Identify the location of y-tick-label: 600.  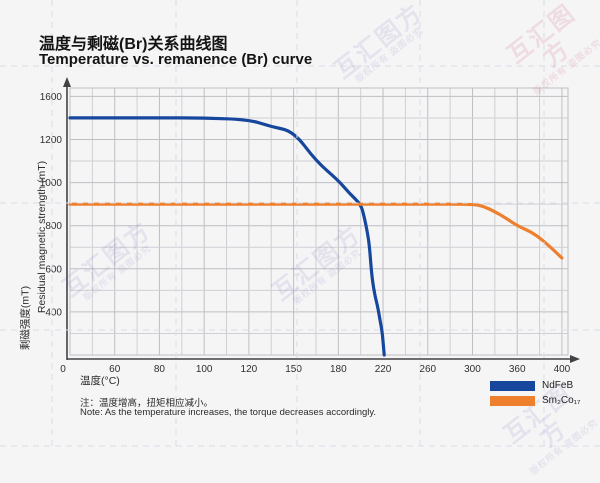
(53, 269).